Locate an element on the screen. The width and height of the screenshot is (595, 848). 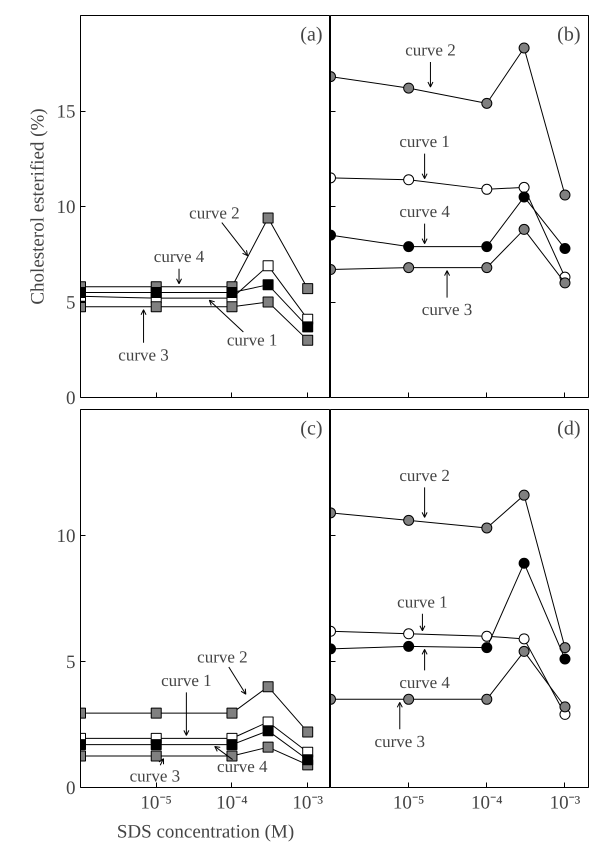
chart-title: (c) is located at coordinates (311, 429).